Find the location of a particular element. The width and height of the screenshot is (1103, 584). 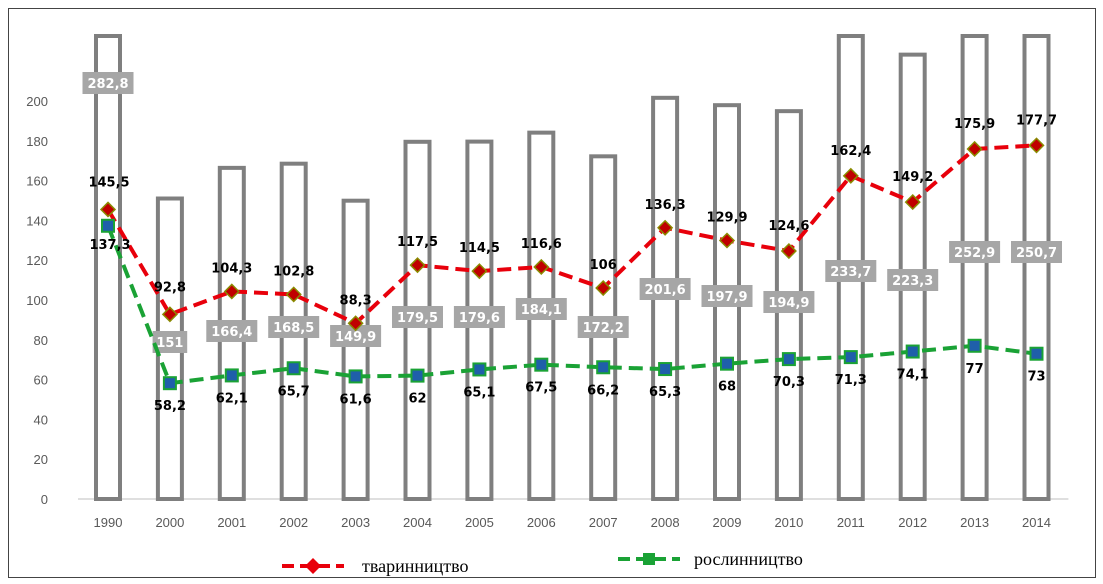

series-data-label: 136,3 is located at coordinates (665, 205).